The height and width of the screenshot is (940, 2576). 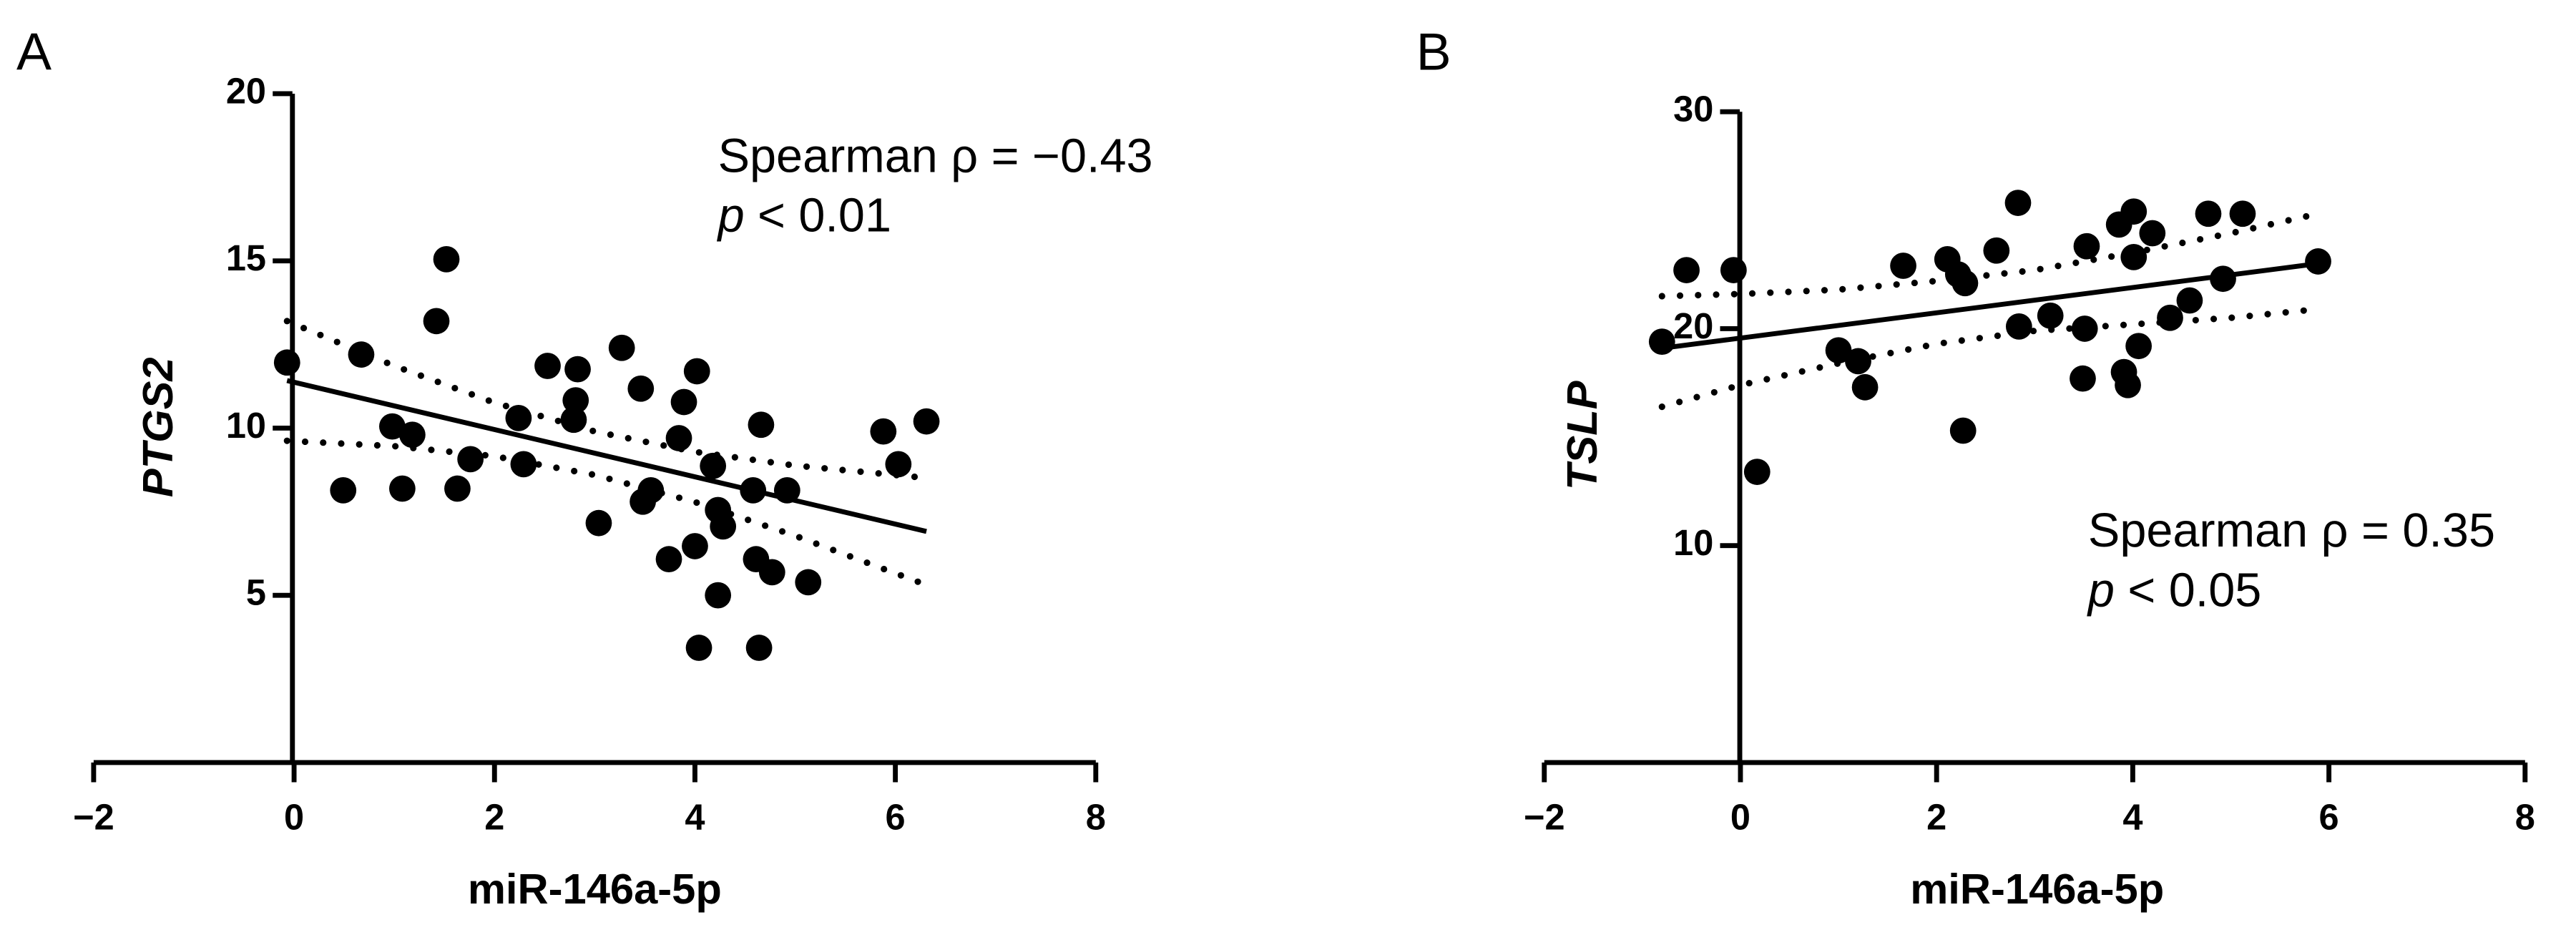 I want to click on p-text: < 0.01, so click(x=825, y=215).